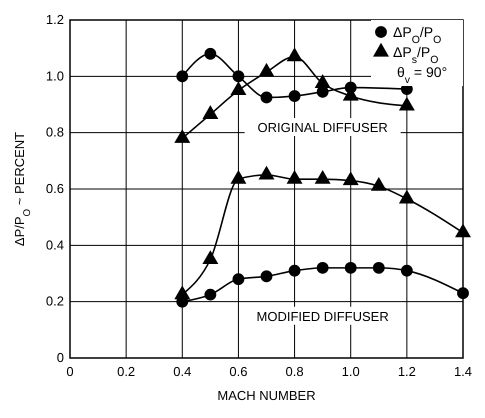 The width and height of the screenshot is (485, 418). Describe the element at coordinates (60, 357) in the screenshot. I see `y-tick-label: 0` at that location.